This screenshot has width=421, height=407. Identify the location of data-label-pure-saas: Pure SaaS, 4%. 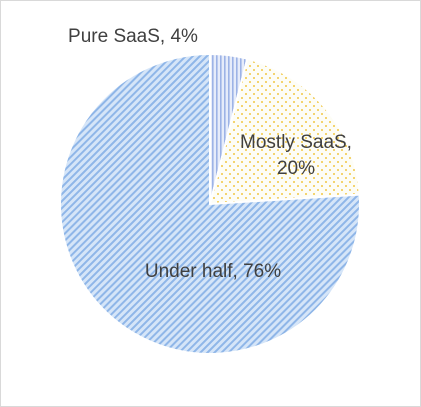
(133, 36).